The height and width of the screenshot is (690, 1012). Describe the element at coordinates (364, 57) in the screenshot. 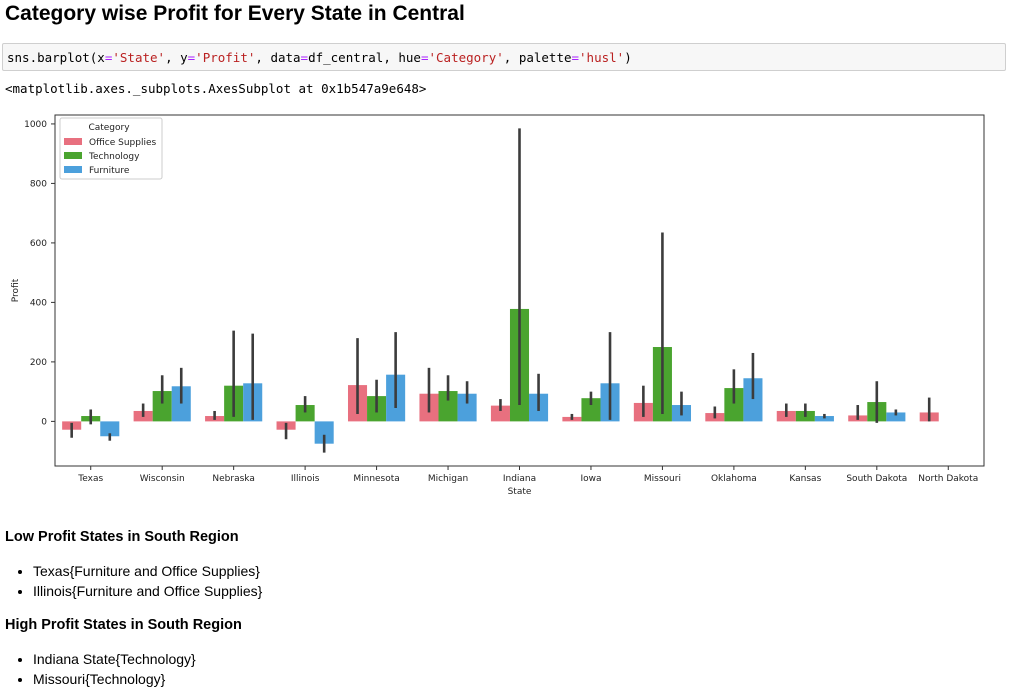

I see `code-token: df_central, hue` at that location.